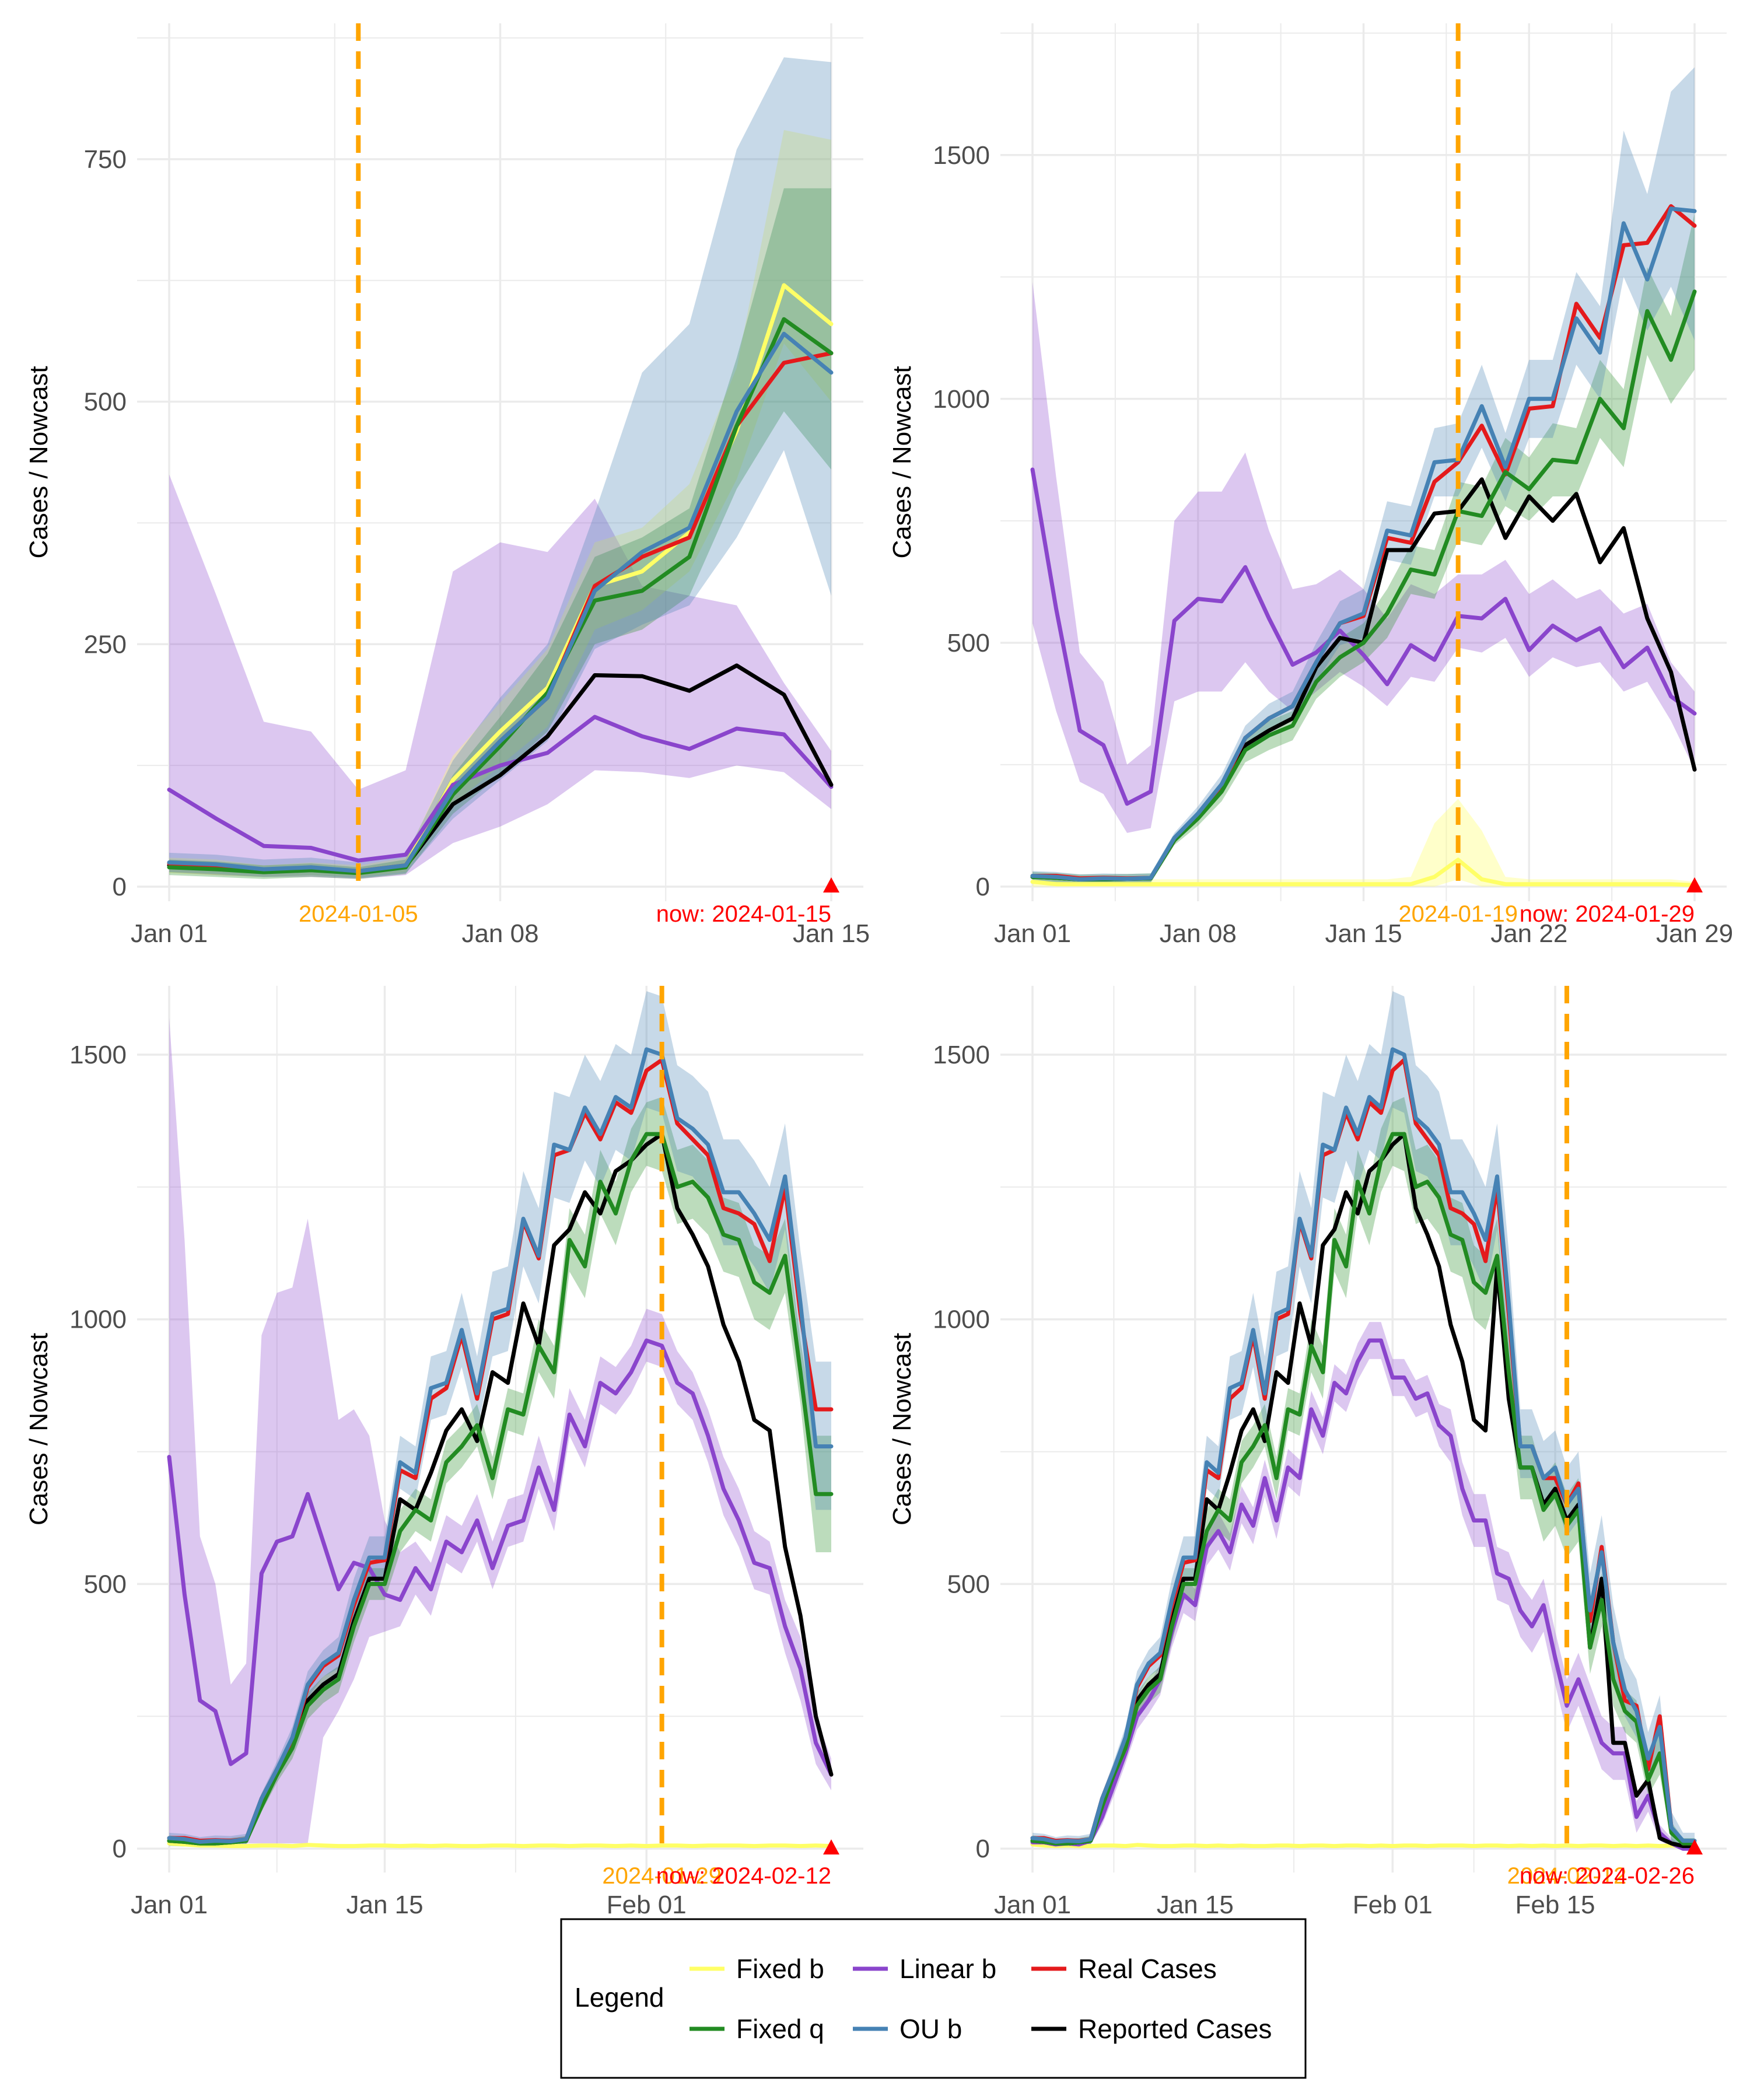 This screenshot has width=1750, height=2100. I want to click on now-label: now: 2024-02-26, so click(1608, 1876).